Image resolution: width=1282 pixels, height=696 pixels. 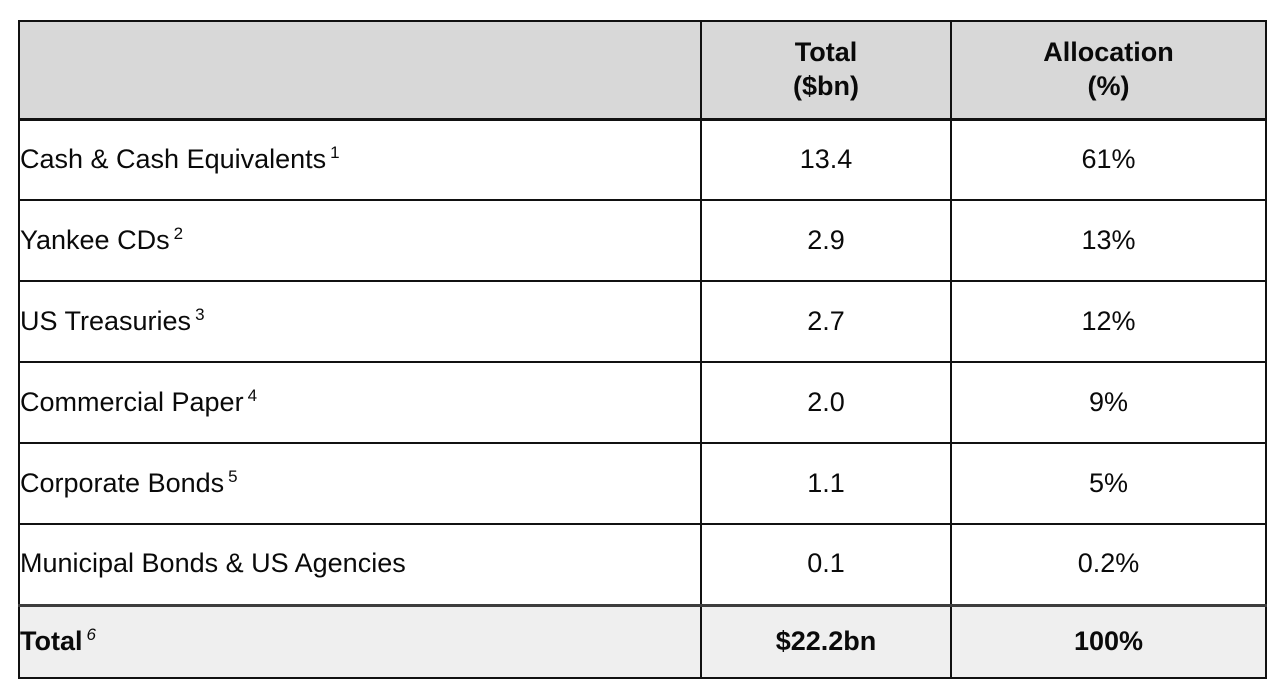 I want to click on row-label-text: Municipal Bonds & US Agencies, so click(x=213, y=563).